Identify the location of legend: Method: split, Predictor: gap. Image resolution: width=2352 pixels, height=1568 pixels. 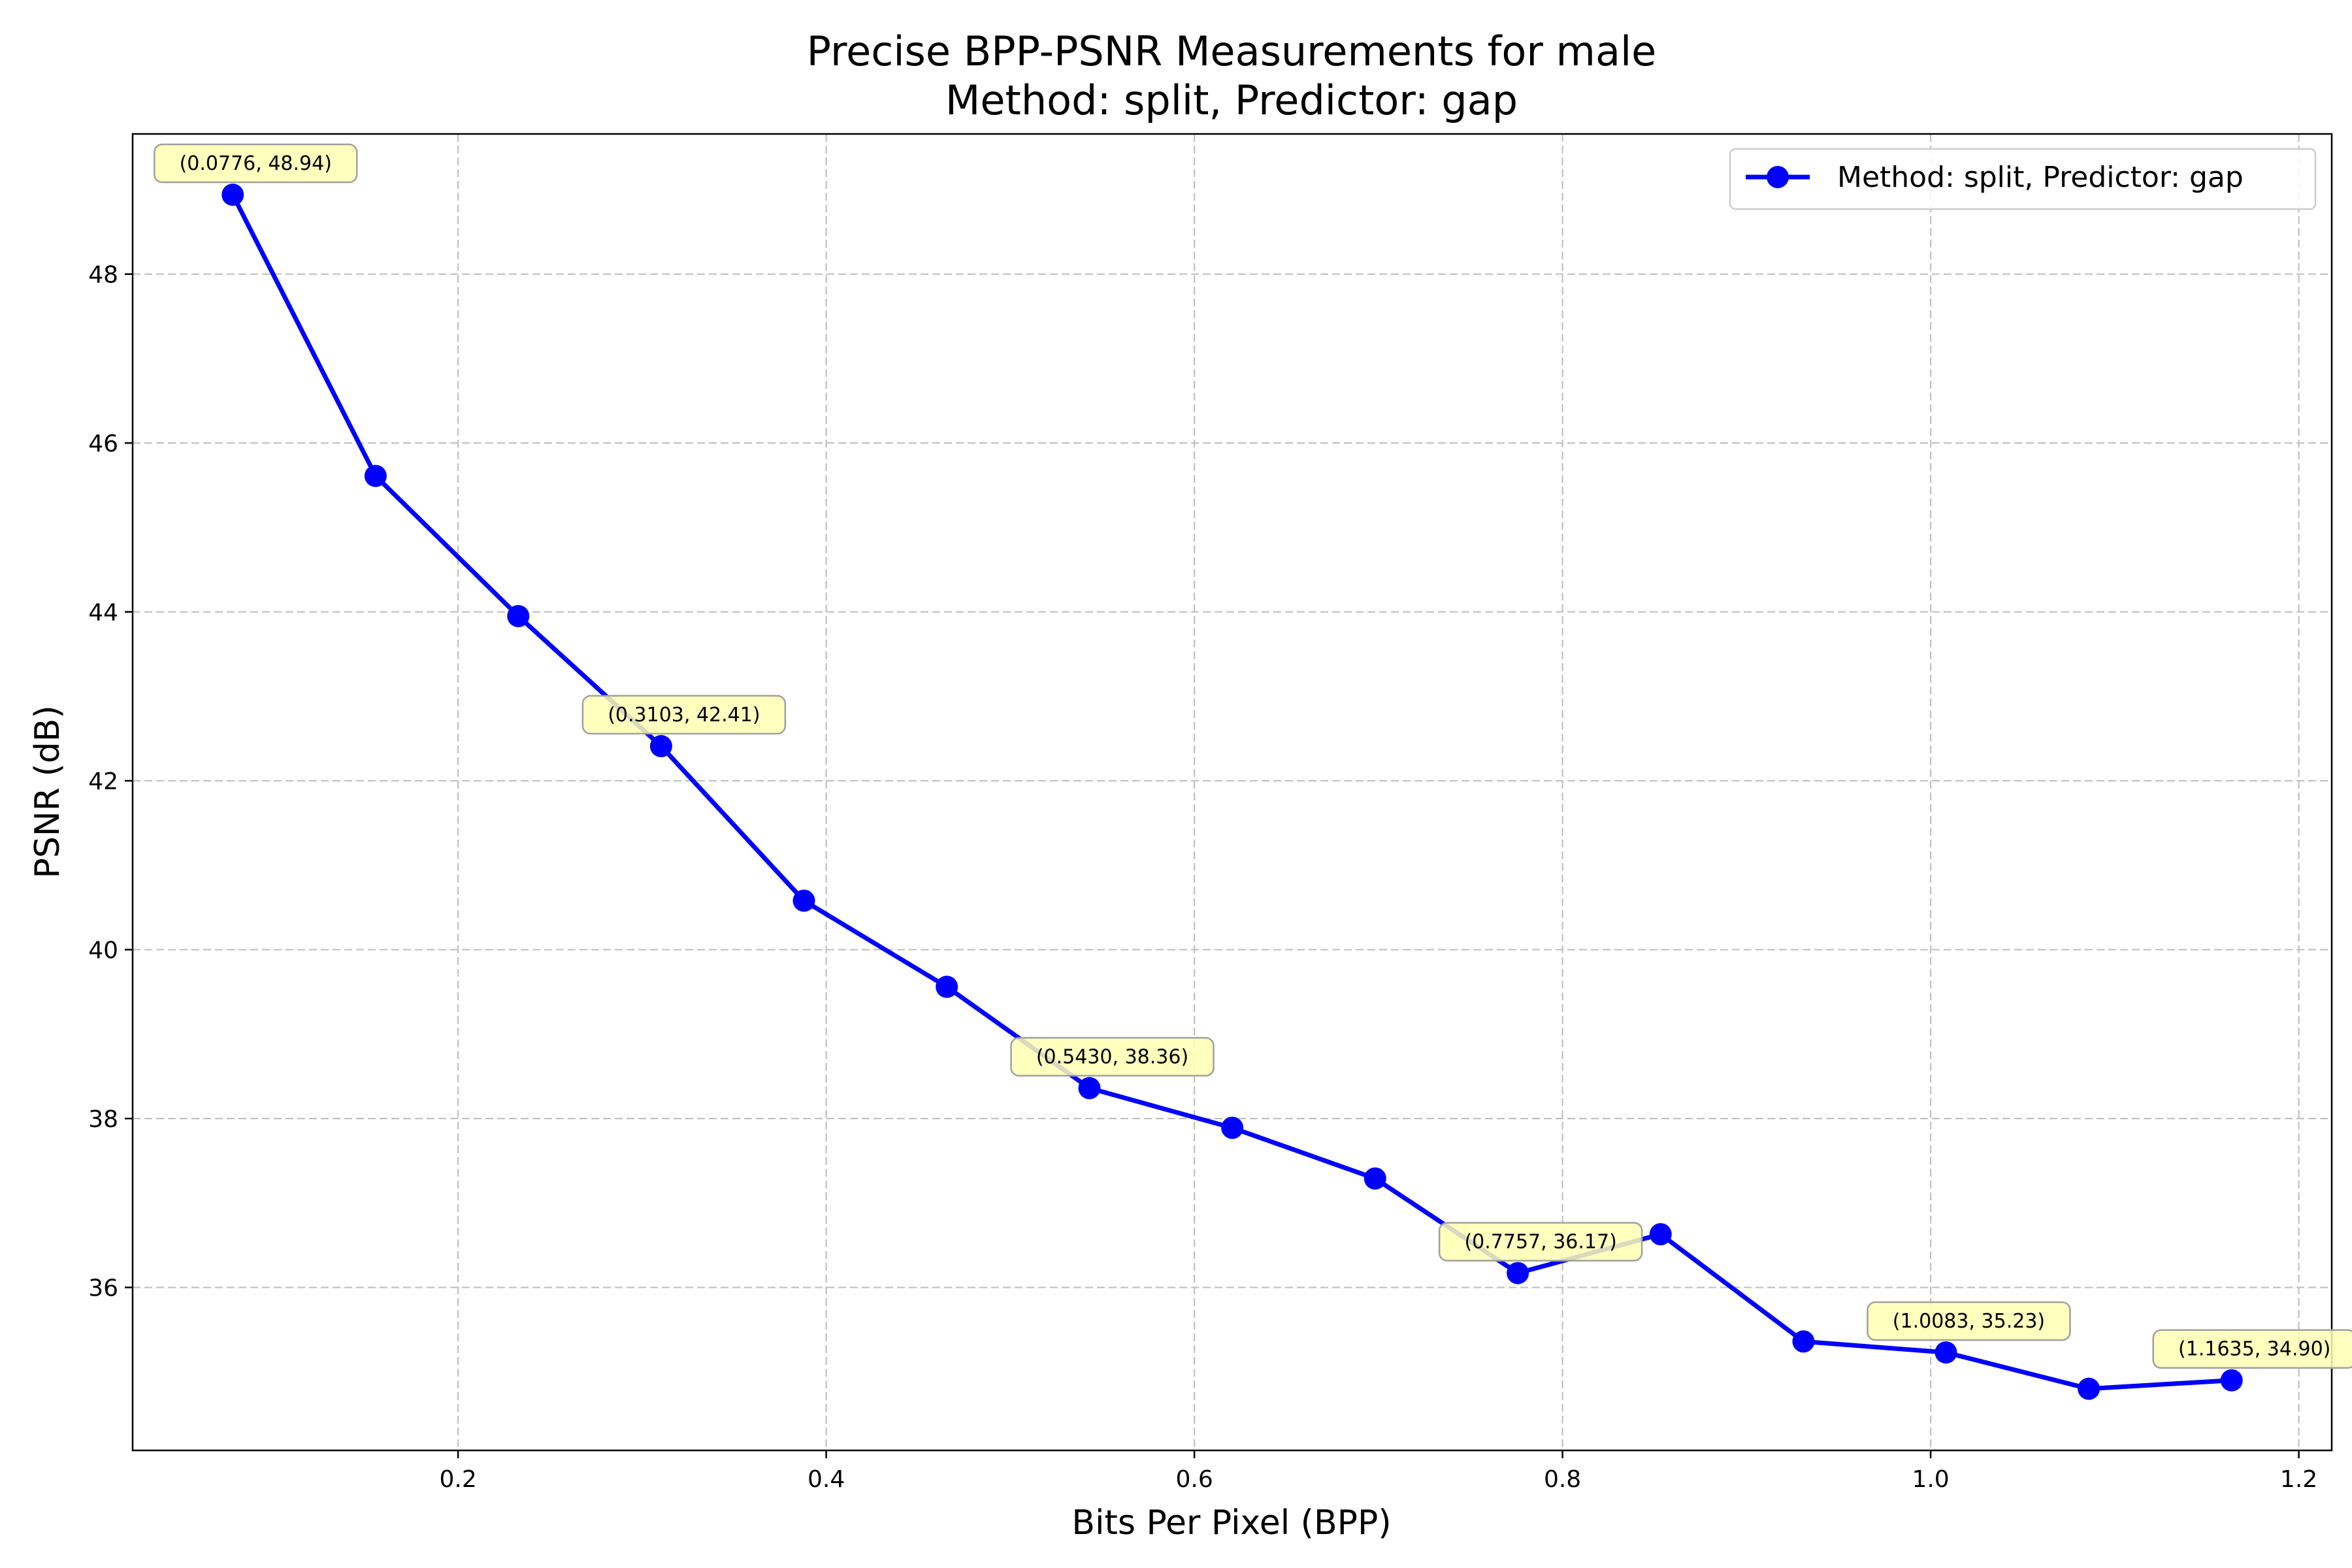
(2023, 179).